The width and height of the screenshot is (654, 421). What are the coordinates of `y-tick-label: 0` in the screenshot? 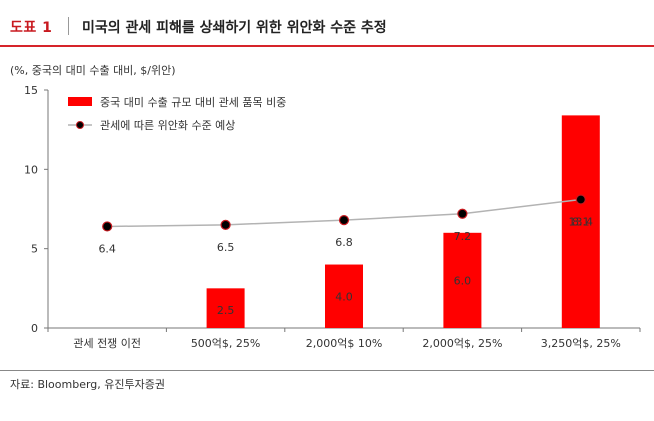 It's located at (34, 328).